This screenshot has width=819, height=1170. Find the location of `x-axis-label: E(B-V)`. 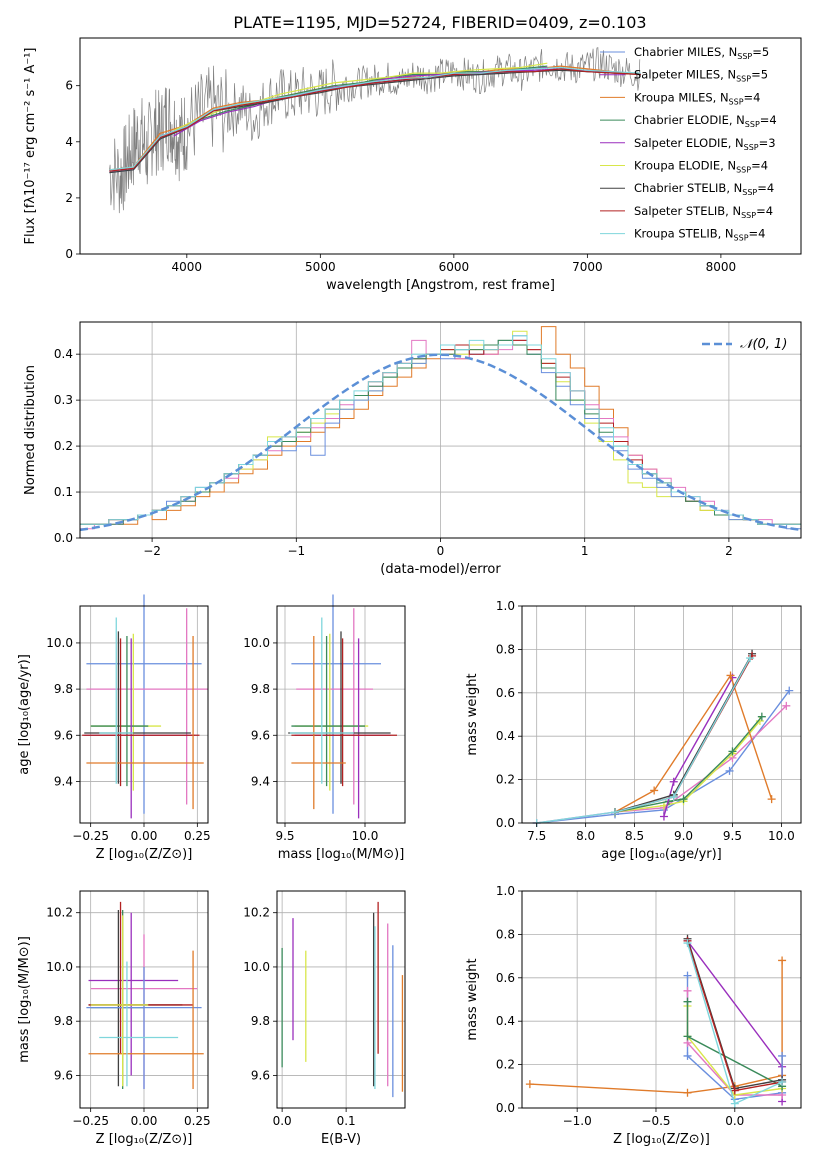

x-axis-label: E(B-V) is located at coordinates (341, 1139).